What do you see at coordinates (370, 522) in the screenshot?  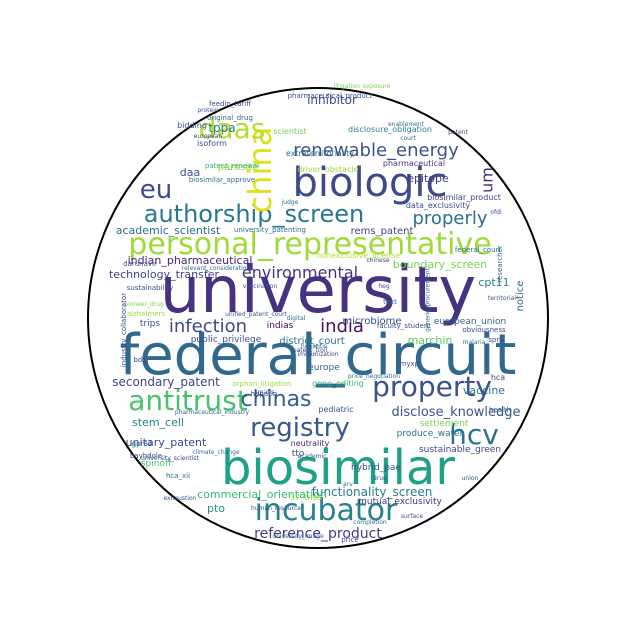 I see `word: completion` at bounding box center [370, 522].